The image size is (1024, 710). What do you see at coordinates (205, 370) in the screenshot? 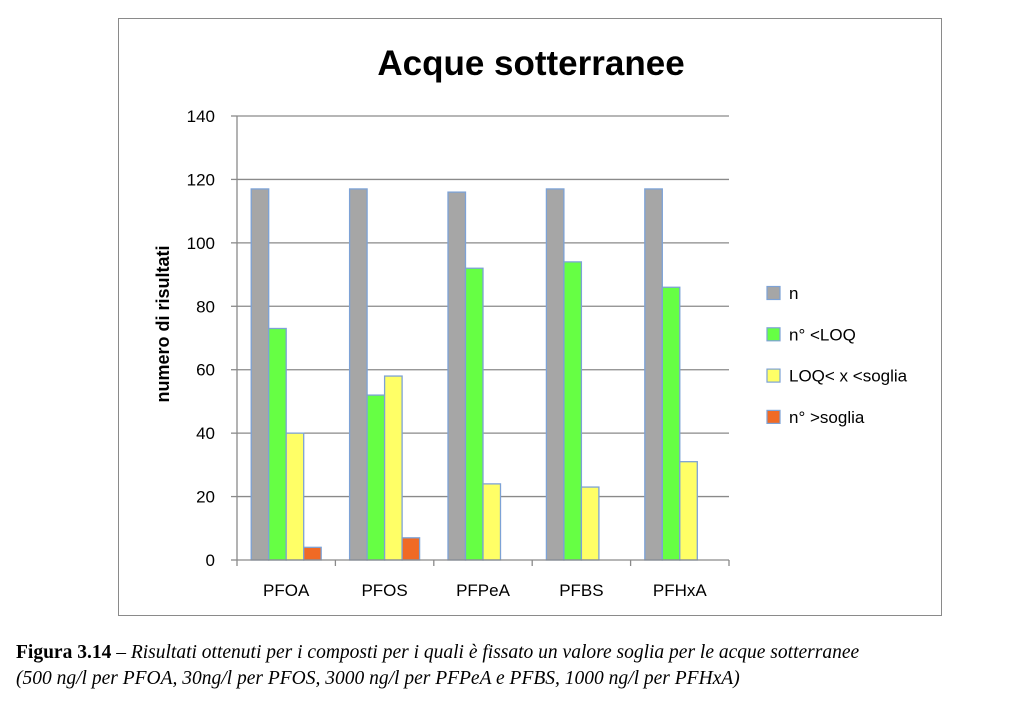
I see `y-tick-label: 60` at bounding box center [205, 370].